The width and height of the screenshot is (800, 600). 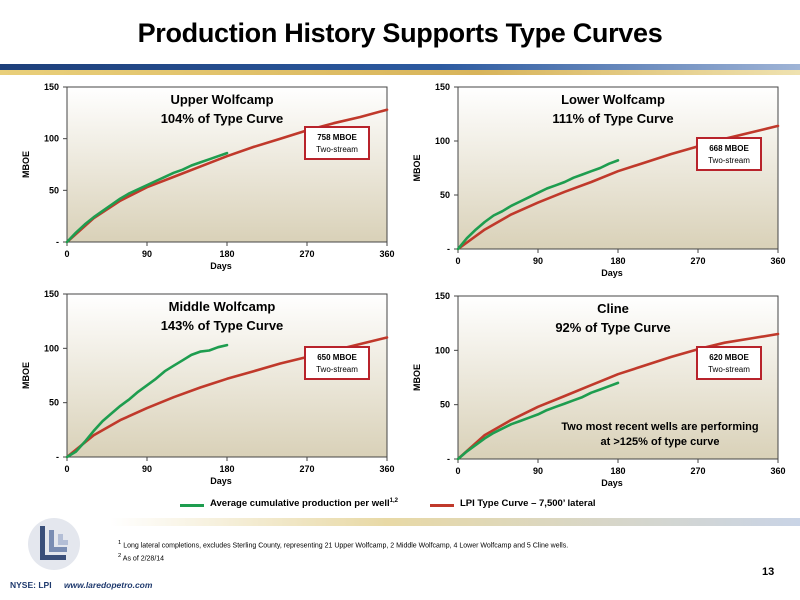 I want to click on ticker: NYSE: LPI, so click(x=31, y=585).